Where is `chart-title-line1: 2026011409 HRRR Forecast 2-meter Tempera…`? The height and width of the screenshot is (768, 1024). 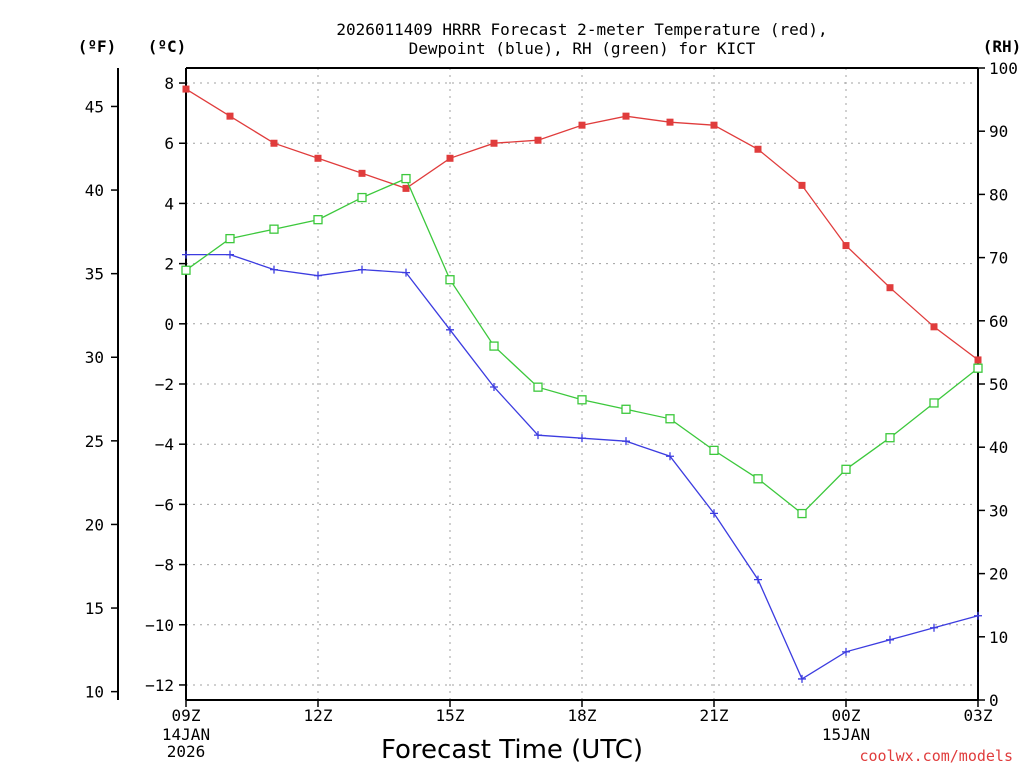
chart-title-line1: 2026011409 HRRR Forecast 2-meter Tempera… is located at coordinates (581, 29).